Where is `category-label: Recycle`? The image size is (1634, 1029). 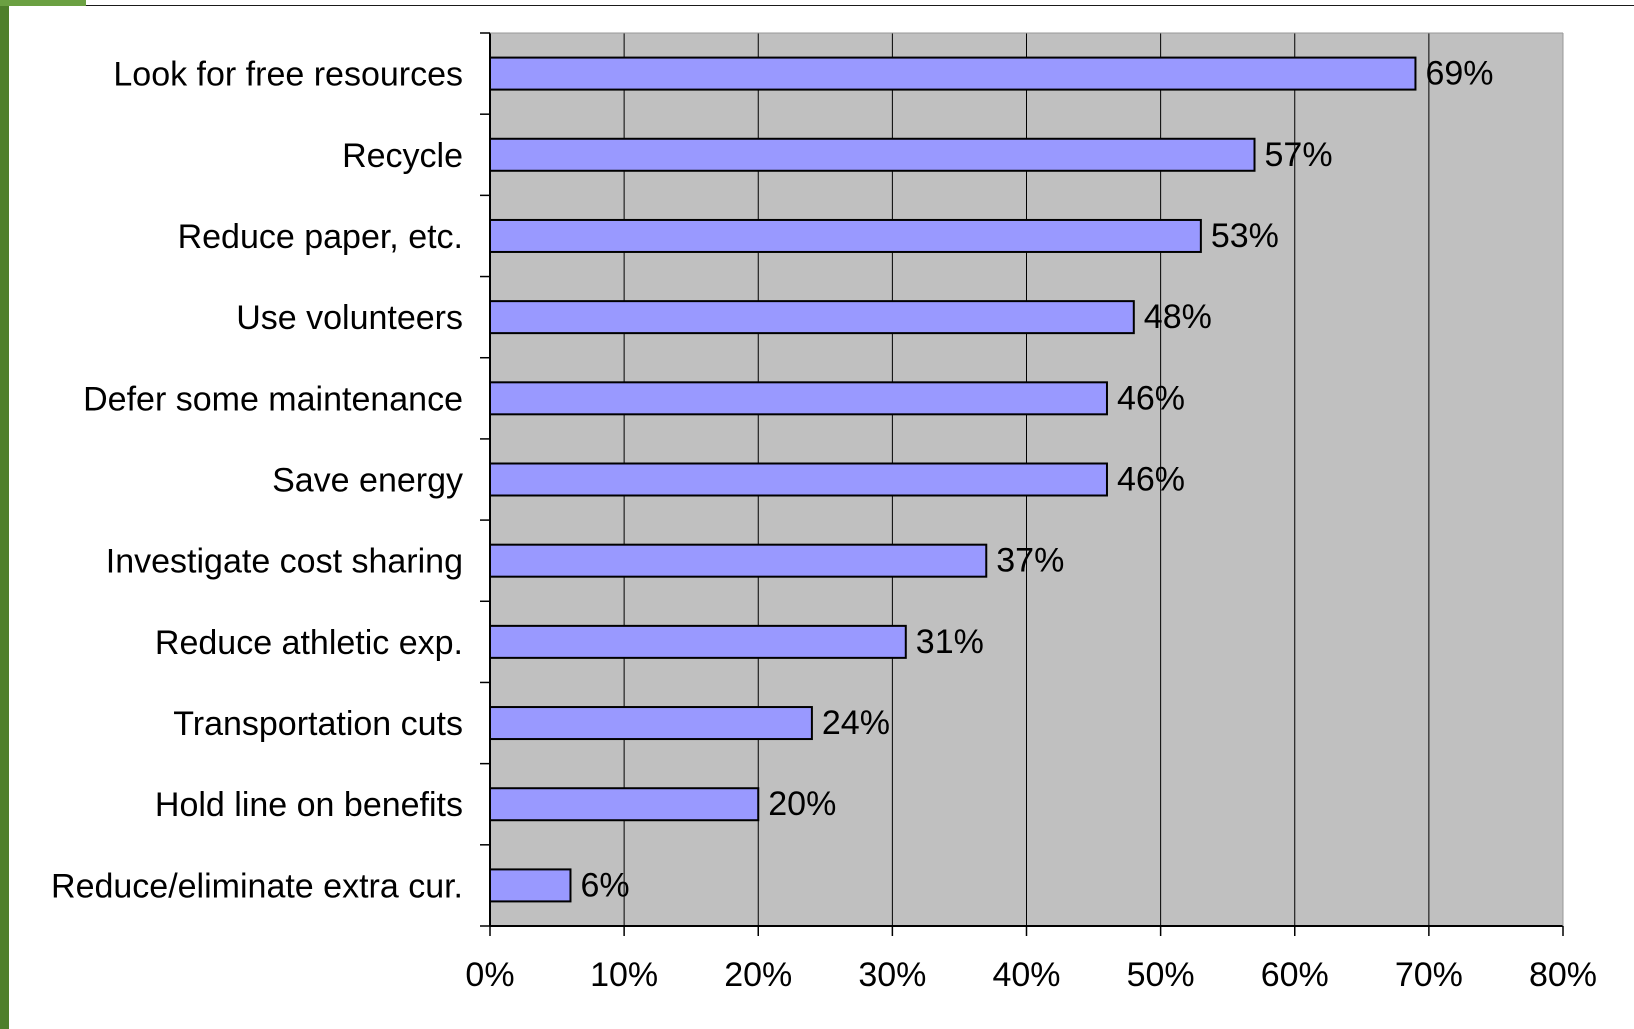 category-label: Recycle is located at coordinates (402, 156).